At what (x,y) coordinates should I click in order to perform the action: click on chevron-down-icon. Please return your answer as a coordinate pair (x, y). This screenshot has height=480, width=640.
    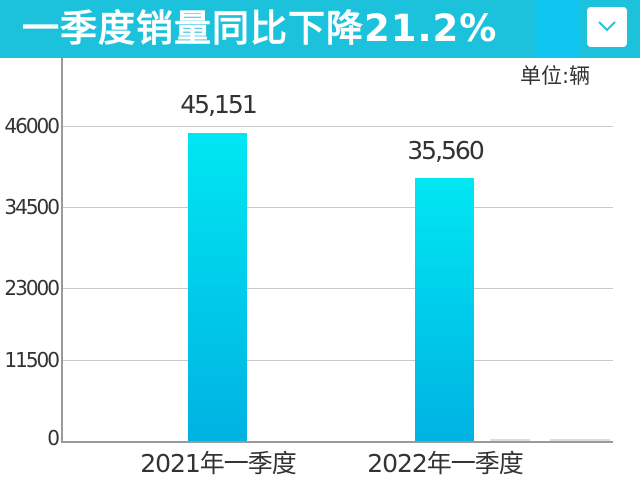
    Looking at the image, I should click on (607, 26).